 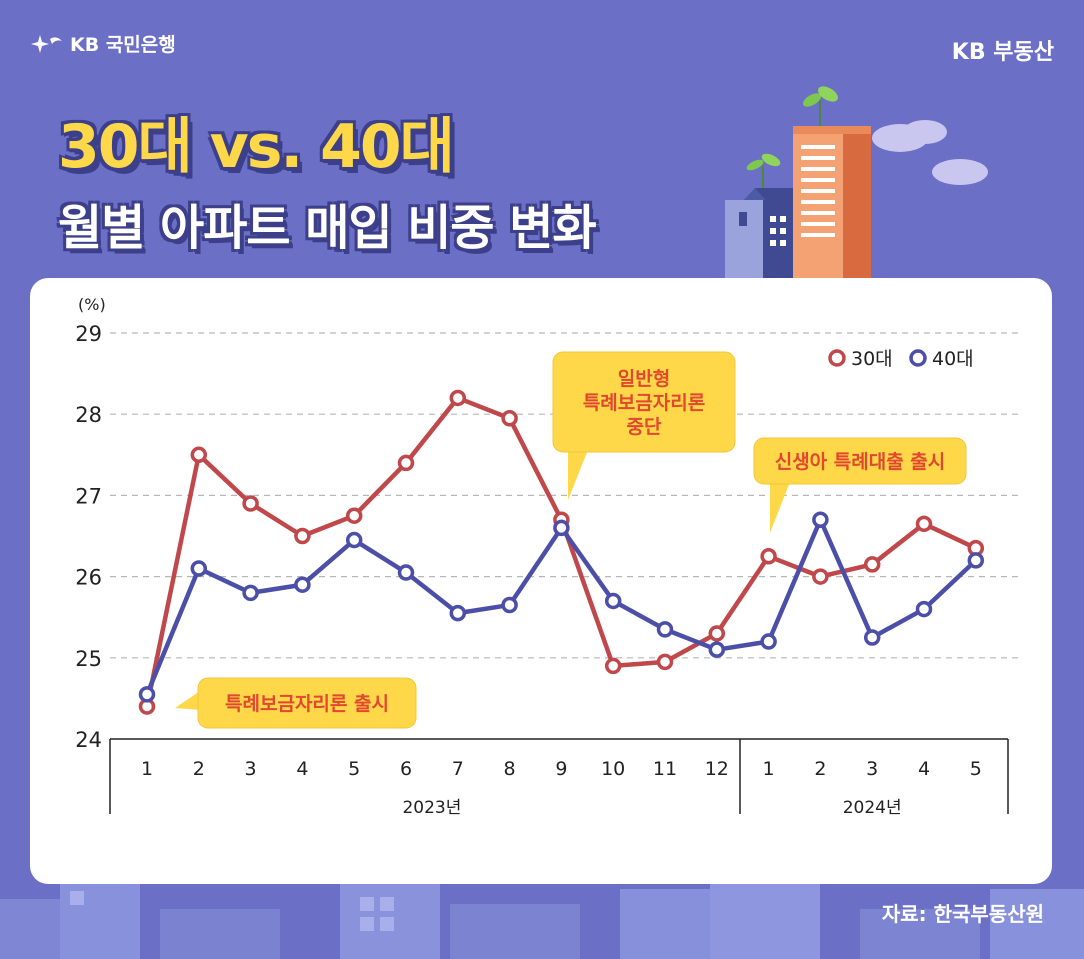 What do you see at coordinates (644, 379) in the screenshot?
I see `callout-text: 일반형` at bounding box center [644, 379].